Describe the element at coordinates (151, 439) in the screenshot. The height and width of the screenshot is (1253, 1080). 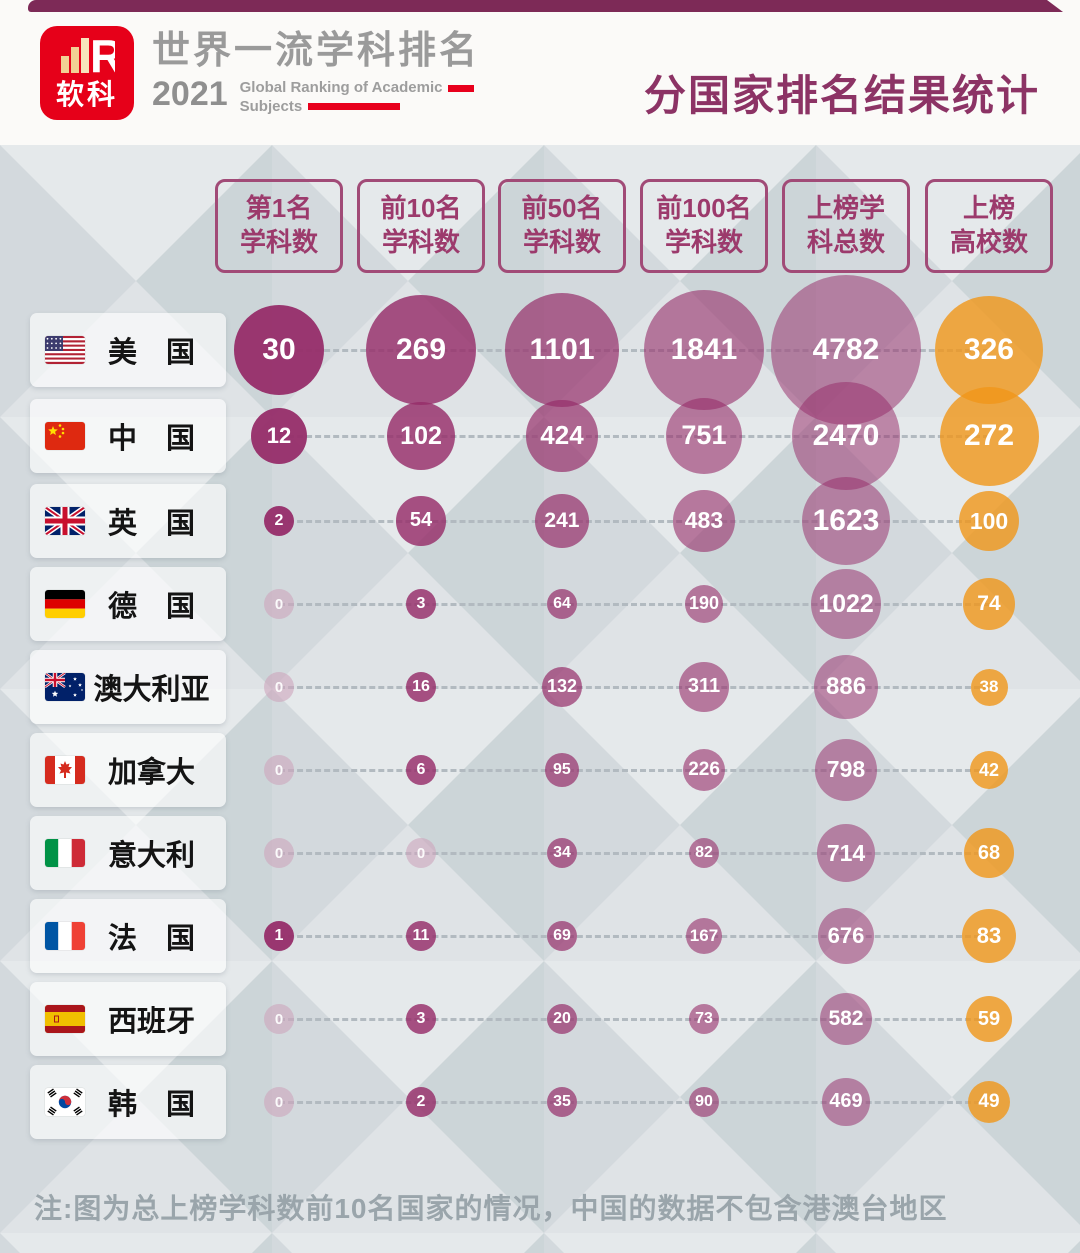
I see `country-name: 中 国` at that location.